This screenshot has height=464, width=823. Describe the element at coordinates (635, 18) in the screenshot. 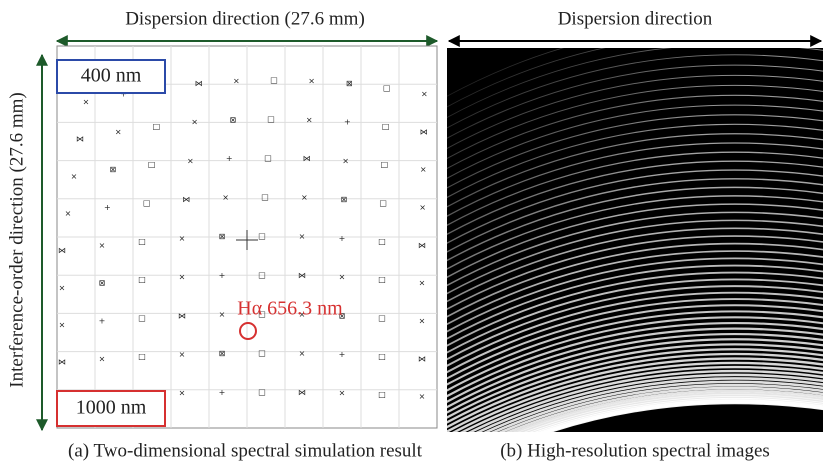

I see `panel-b-title: Dispersion direction` at that location.